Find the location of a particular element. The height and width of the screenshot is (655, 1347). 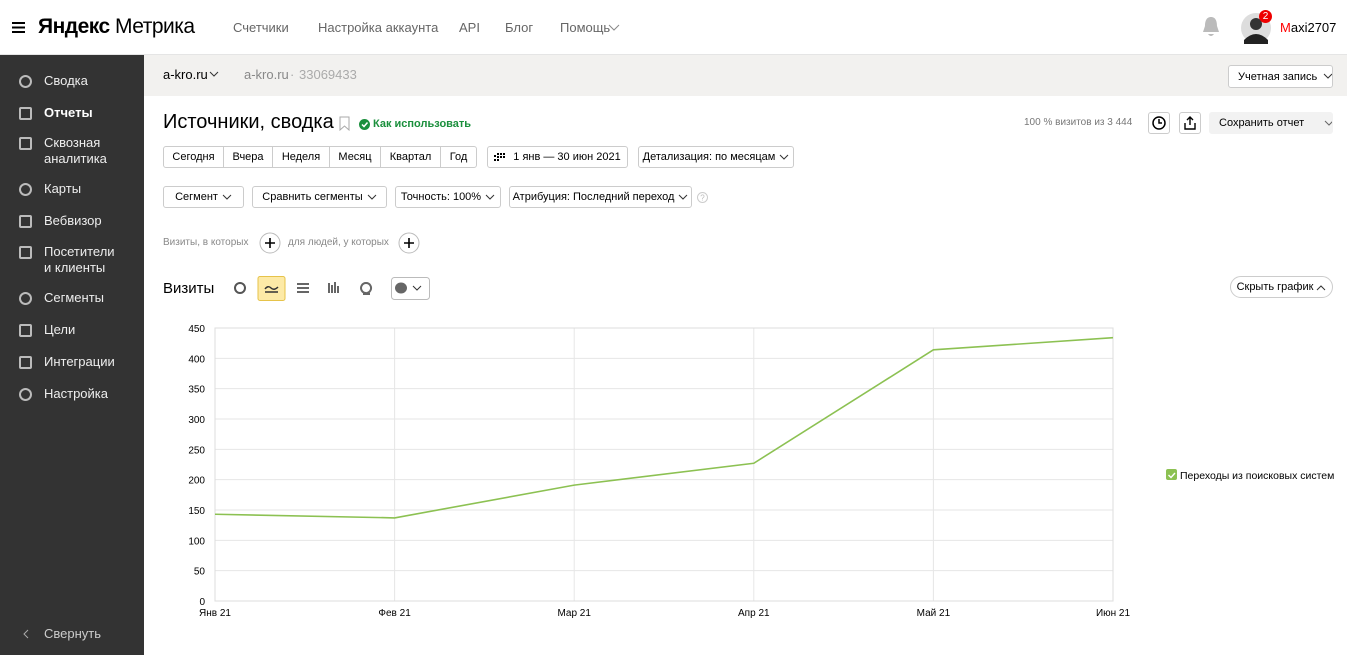

legend-label: Переходы из поисковых систем is located at coordinates (1257, 476).